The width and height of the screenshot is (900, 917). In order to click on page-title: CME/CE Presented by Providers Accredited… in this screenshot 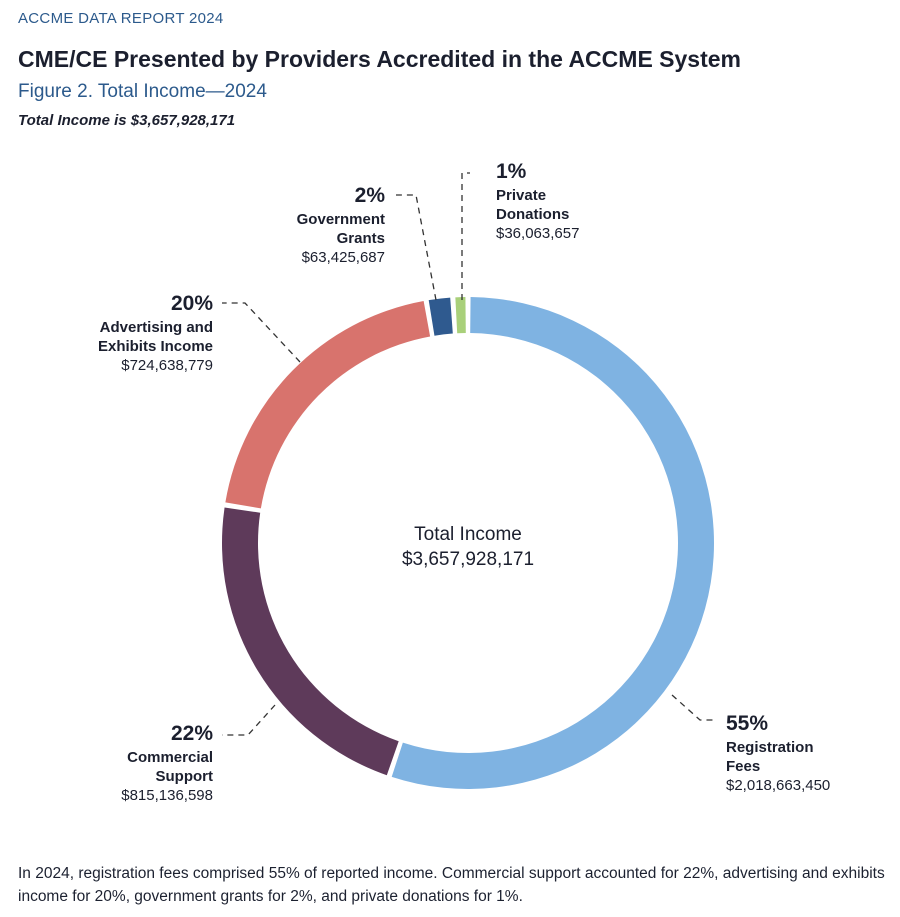, I will do `click(379, 59)`.